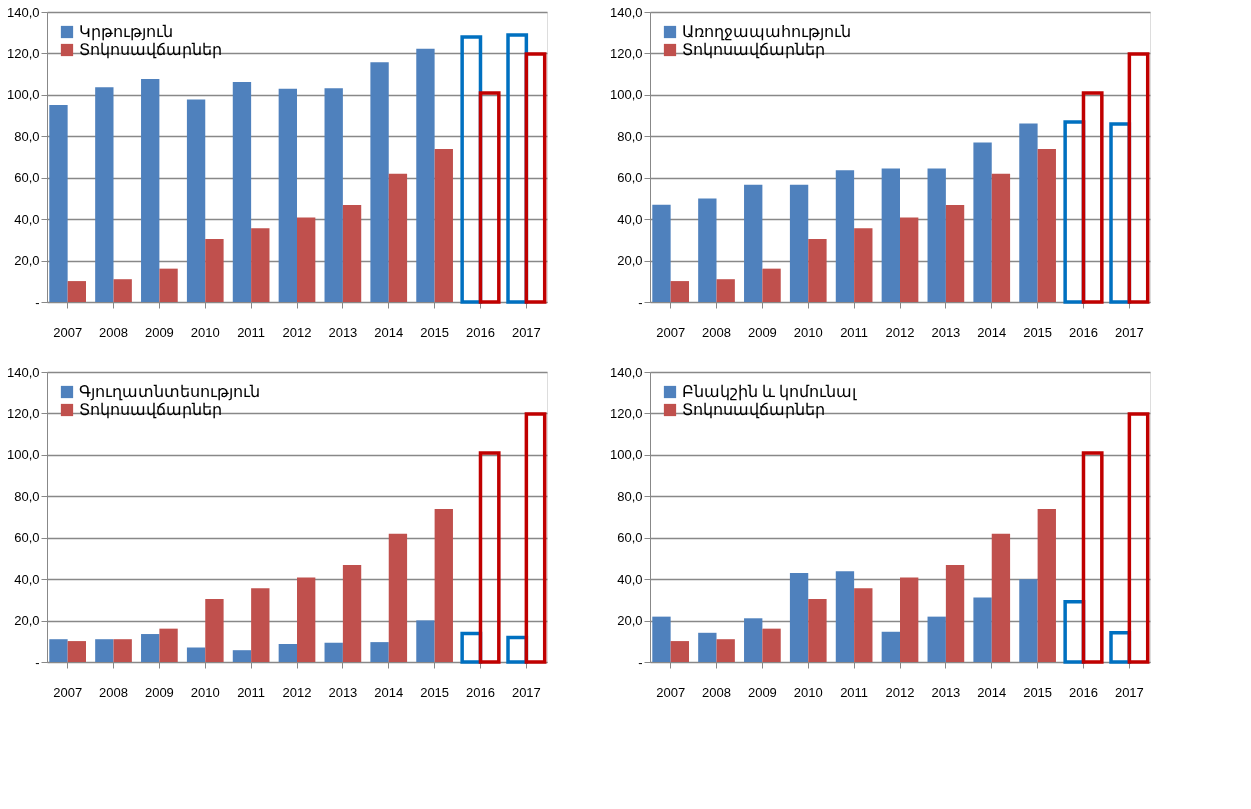  Describe the element at coordinates (769, 392) in the screenshot. I see `legend-label: Բնակշին և կոմունալ` at that location.